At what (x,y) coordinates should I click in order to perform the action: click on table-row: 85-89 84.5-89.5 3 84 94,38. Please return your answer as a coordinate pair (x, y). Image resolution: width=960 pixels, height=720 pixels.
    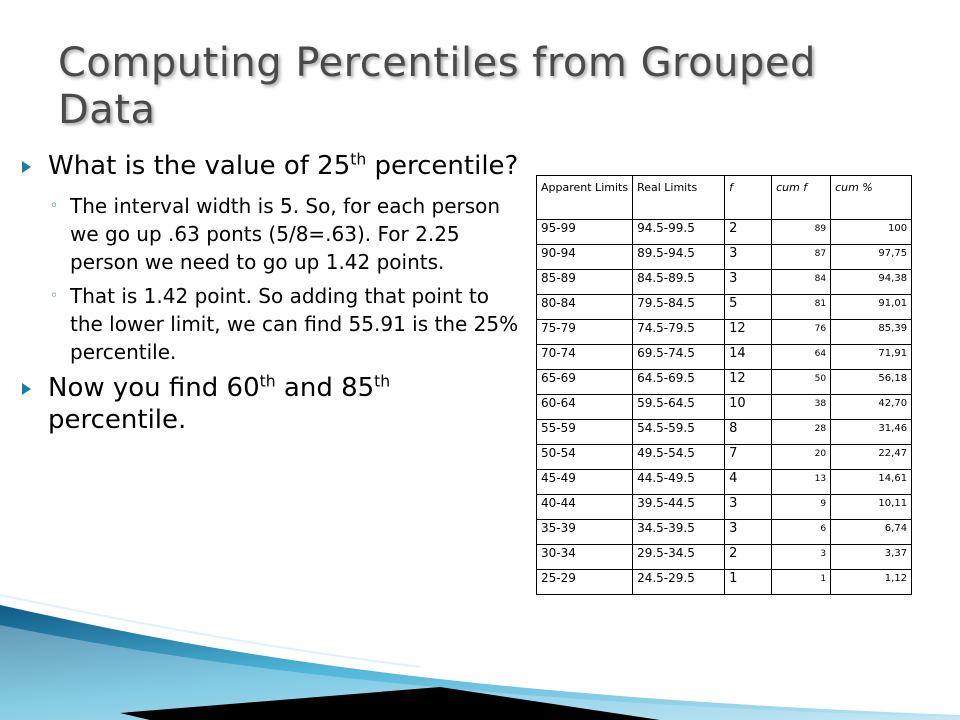
    Looking at the image, I should click on (724, 282).